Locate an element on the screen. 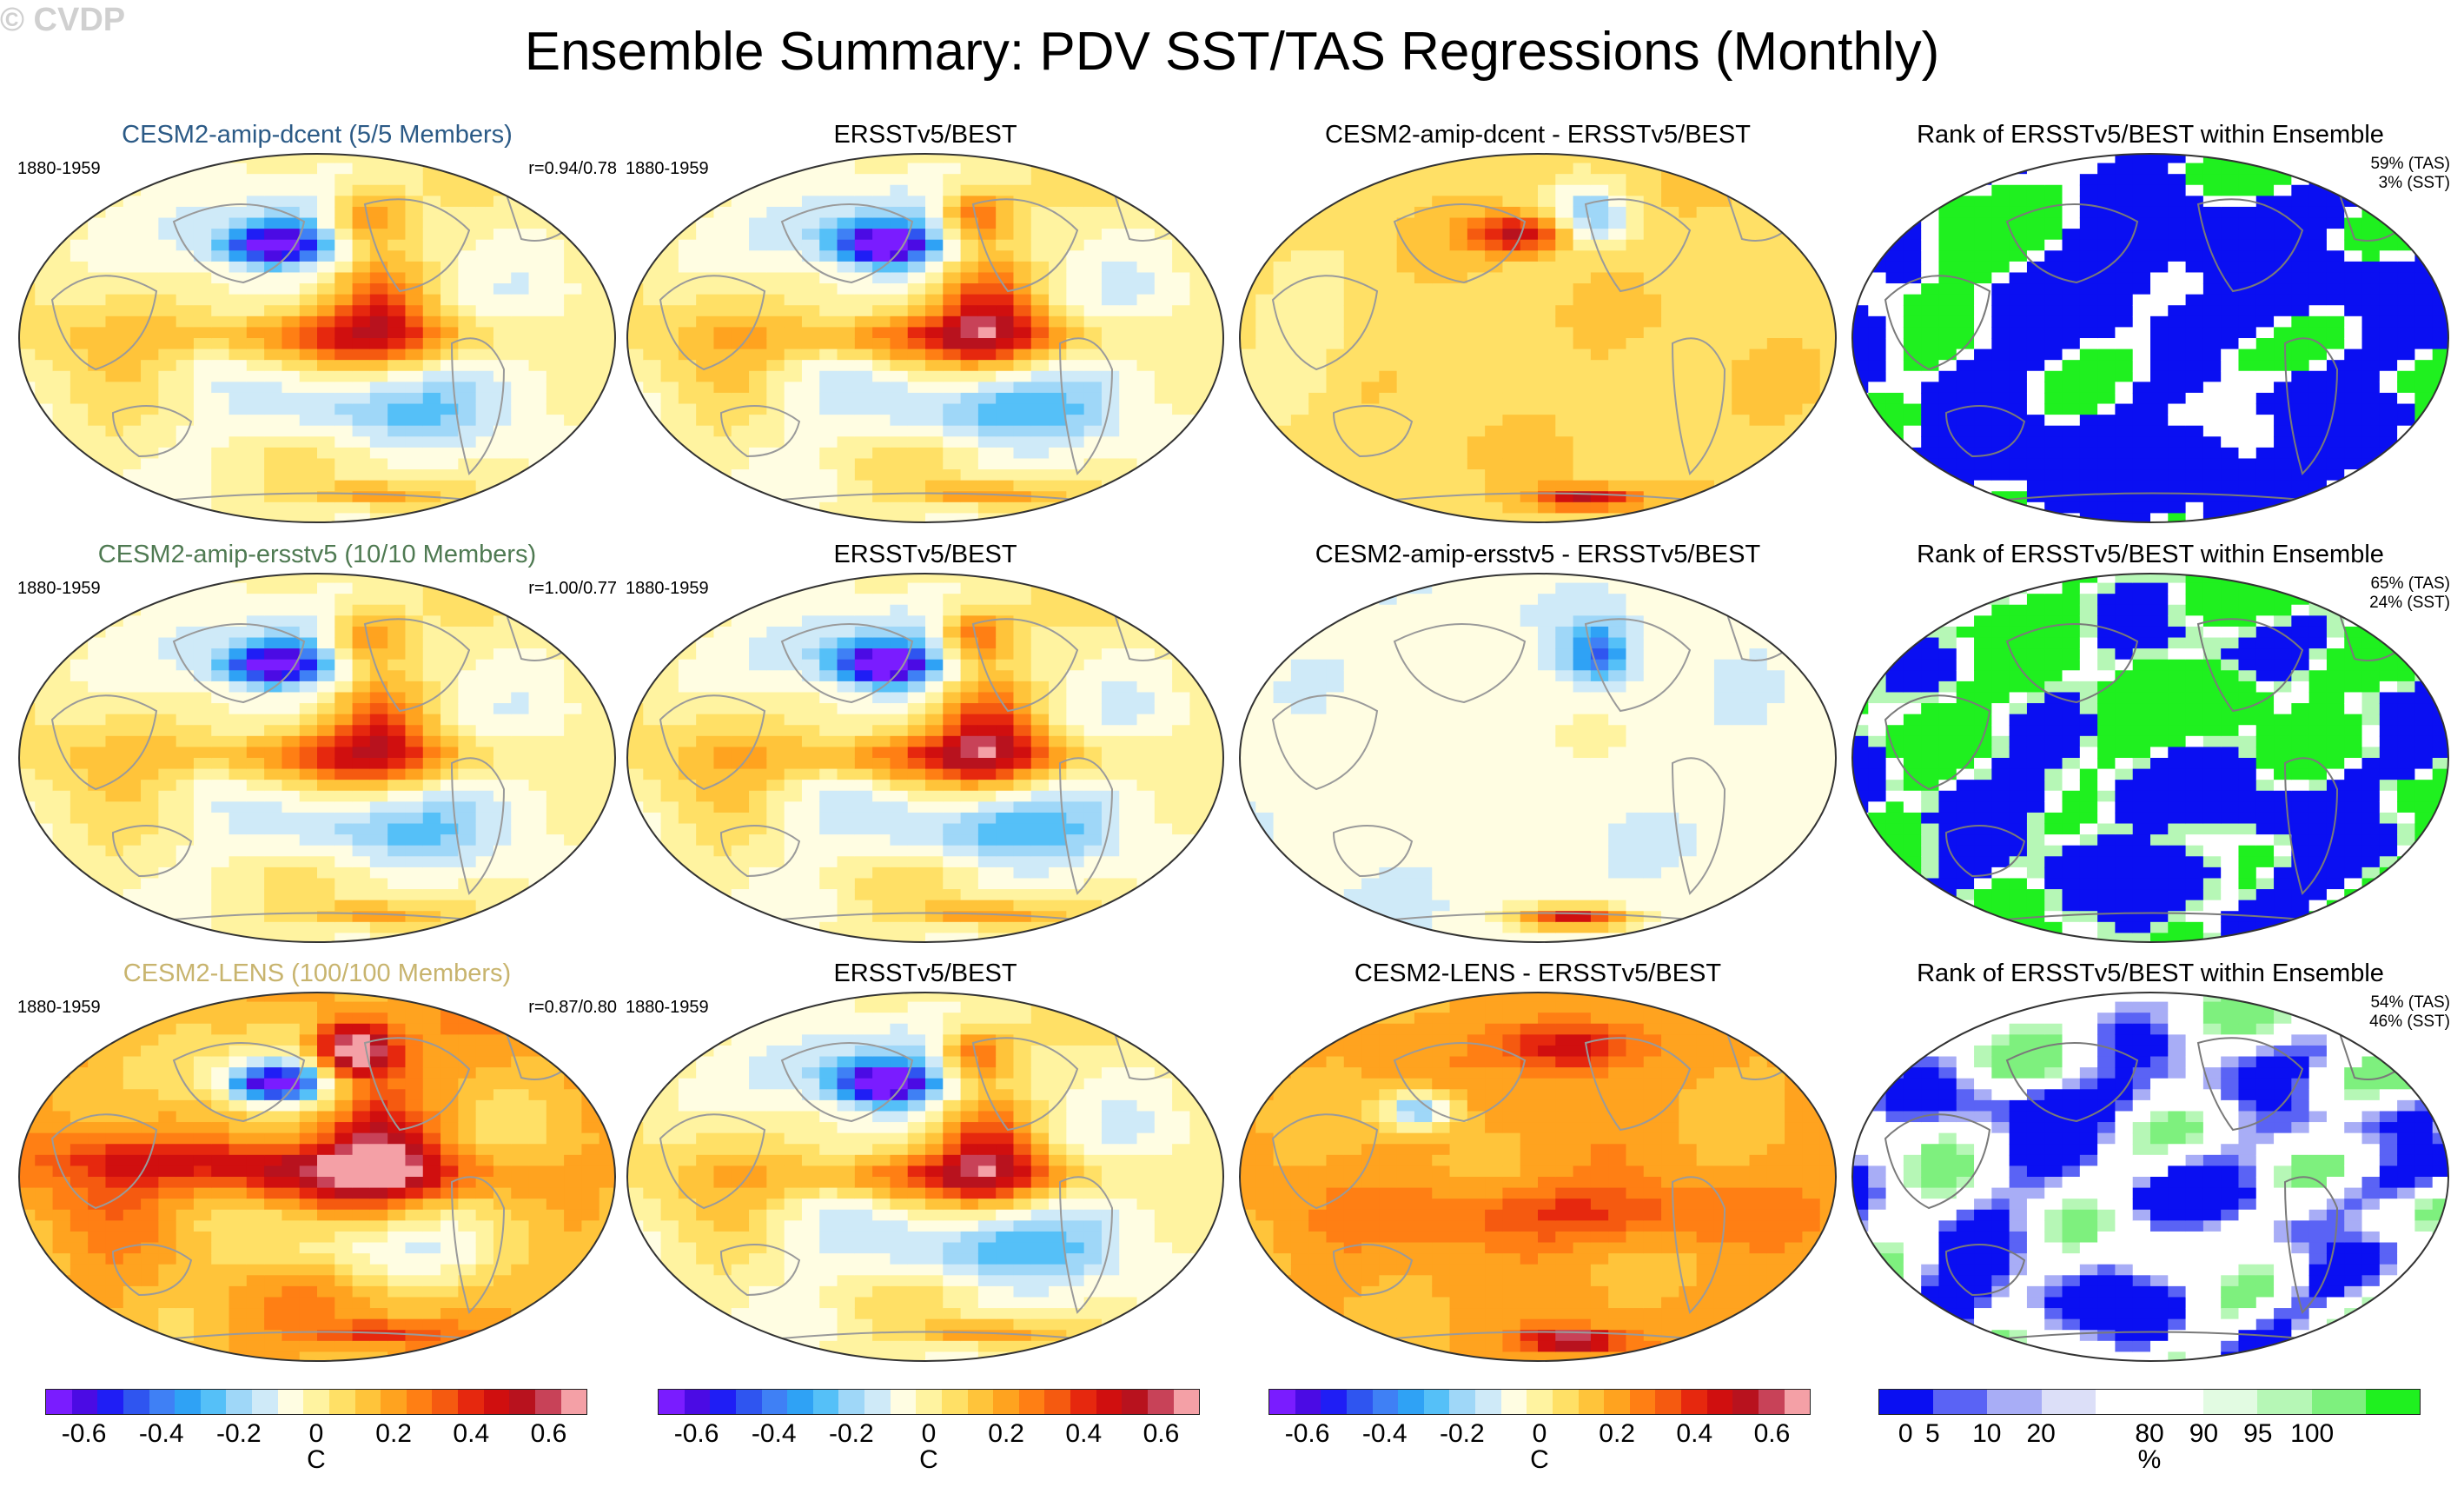 This screenshot has width=2464, height=1494. map-border is located at coordinates (317, 338).